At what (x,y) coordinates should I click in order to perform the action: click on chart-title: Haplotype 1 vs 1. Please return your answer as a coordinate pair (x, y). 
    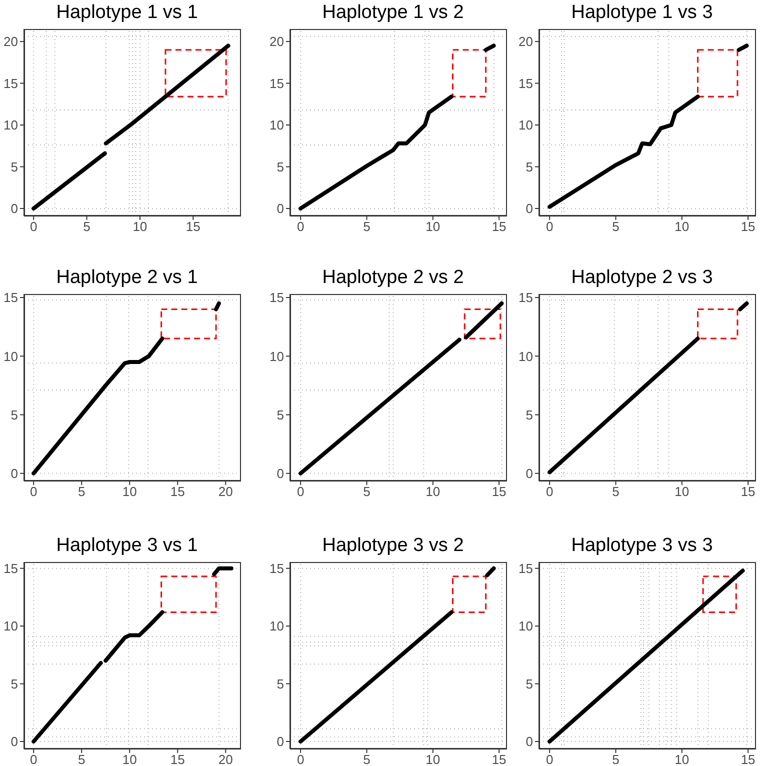
    Looking at the image, I should click on (127, 13).